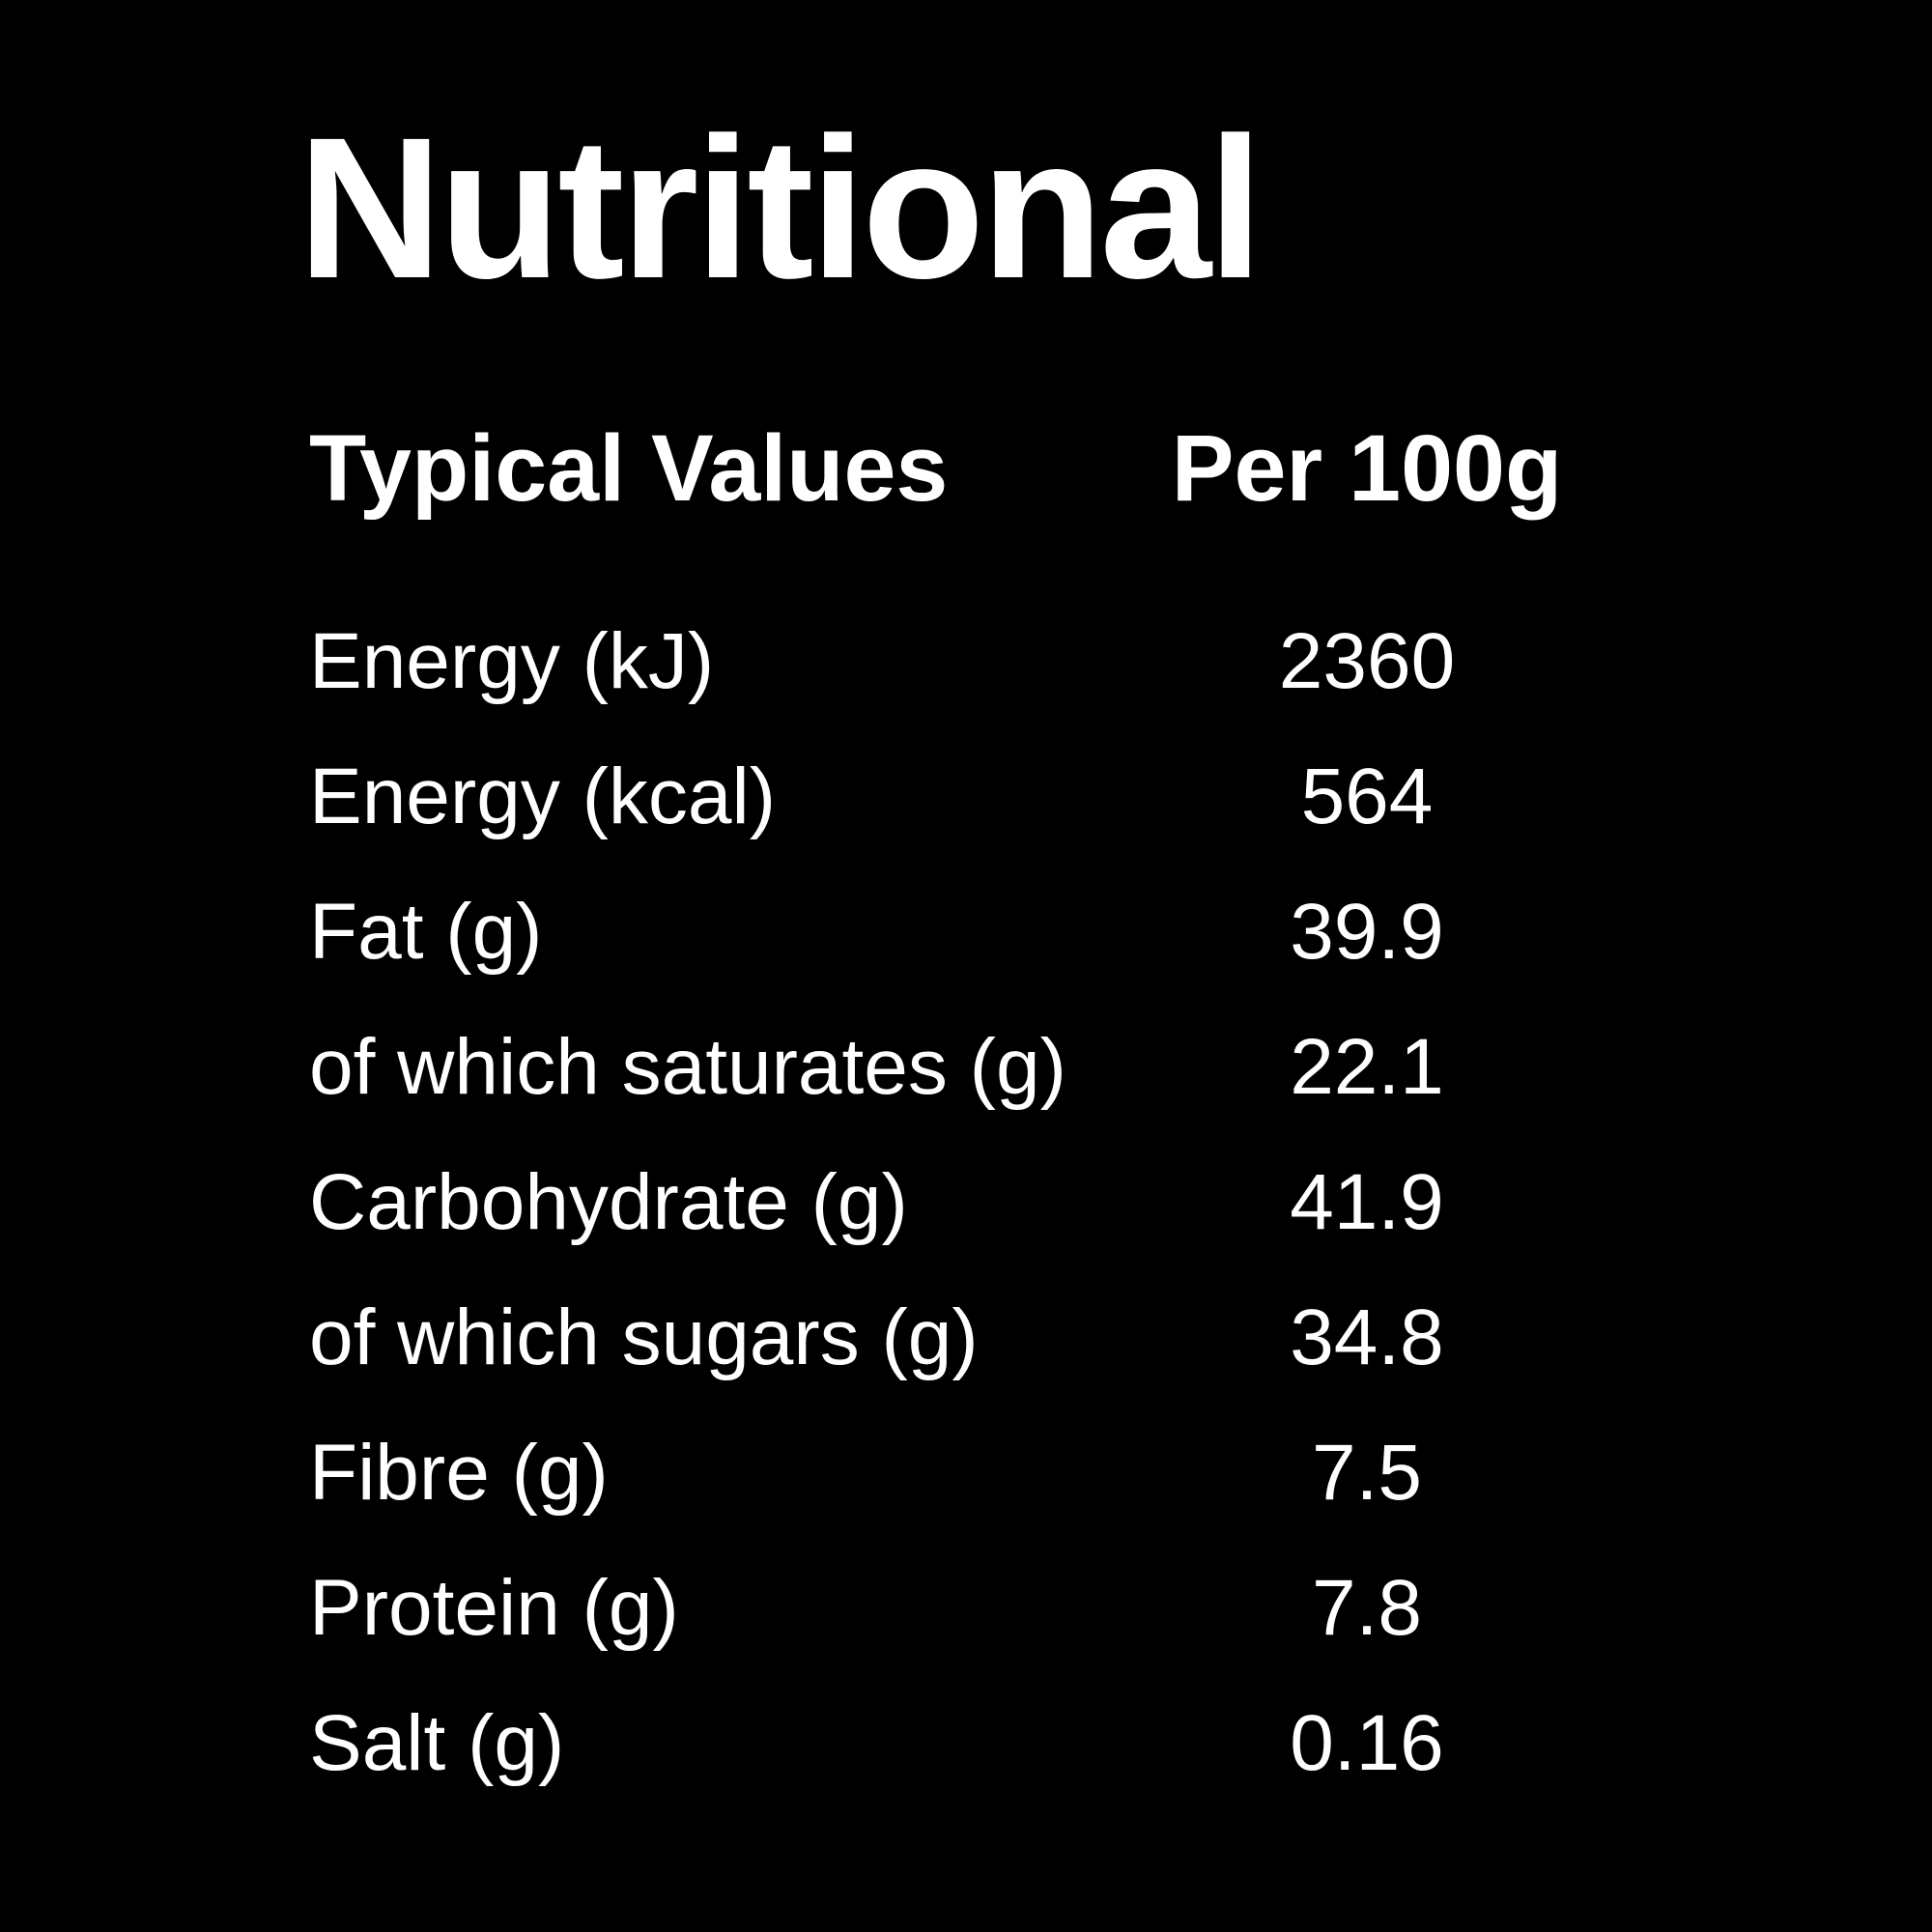 Image resolution: width=1932 pixels, height=1932 pixels. What do you see at coordinates (1367, 932) in the screenshot?
I see `row-value: 39.9` at bounding box center [1367, 932].